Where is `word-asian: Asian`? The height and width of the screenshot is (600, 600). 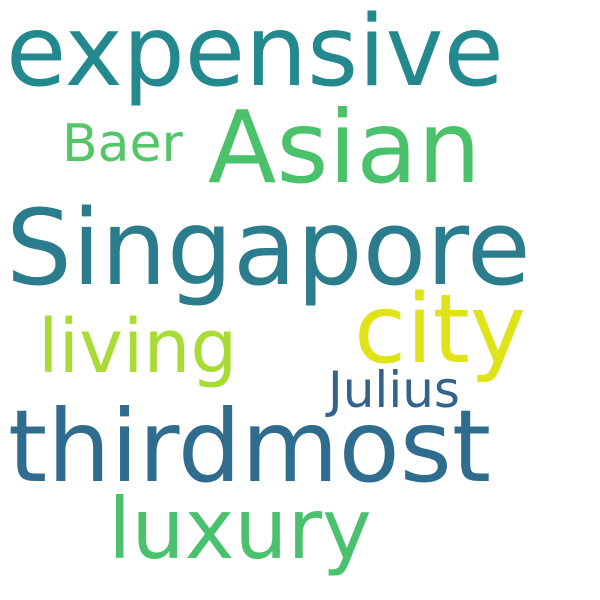
word-asian: Asian is located at coordinates (344, 147).